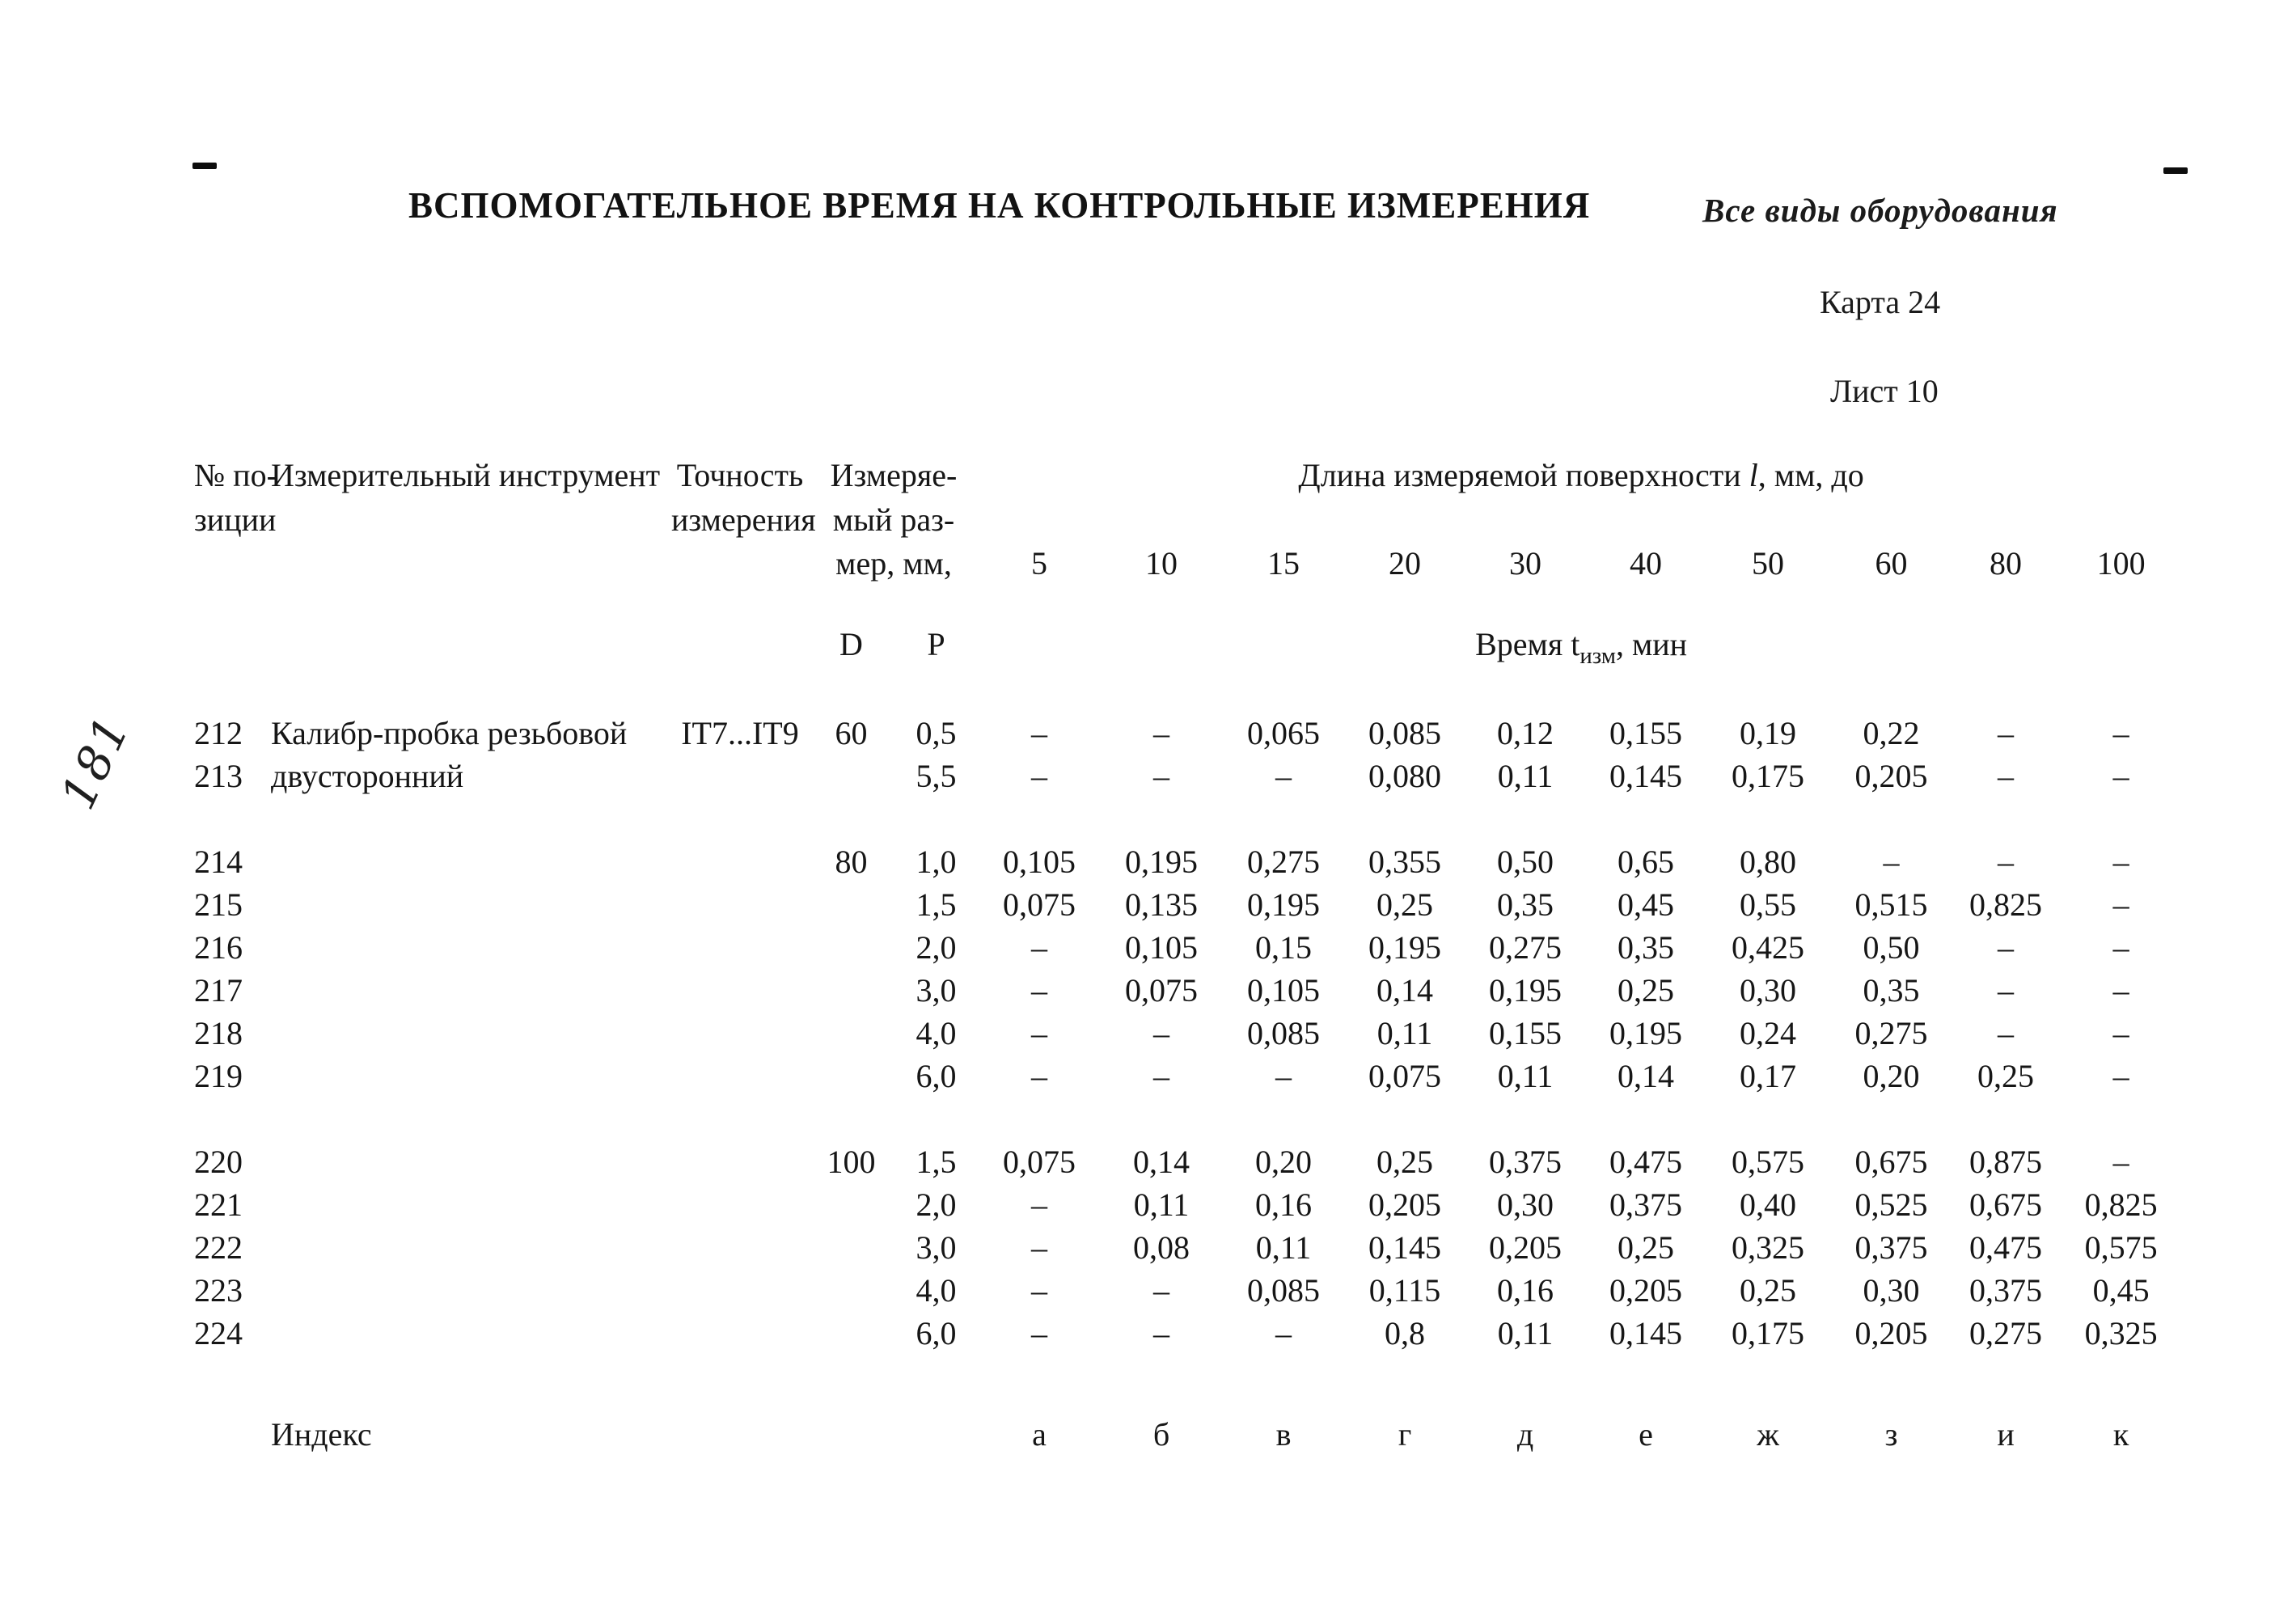 The height and width of the screenshot is (1624, 2292). Describe the element at coordinates (1647, 904) in the screenshot. I see `value-cell: 0,45` at that location.